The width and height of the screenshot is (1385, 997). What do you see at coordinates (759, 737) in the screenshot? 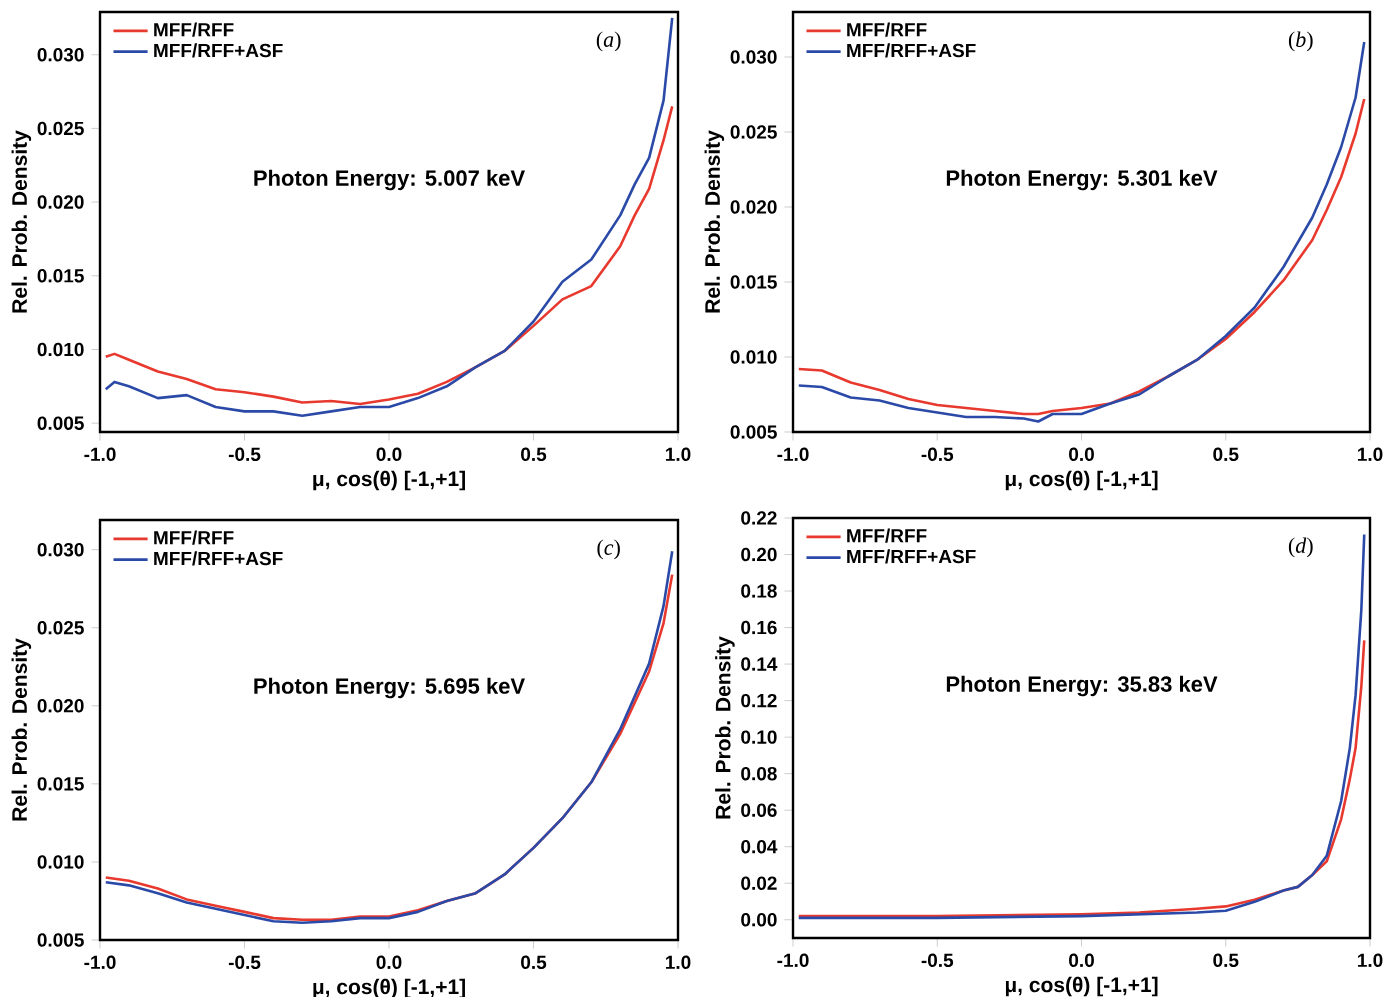
I see `y-tick-label: 0.10` at bounding box center [759, 737].